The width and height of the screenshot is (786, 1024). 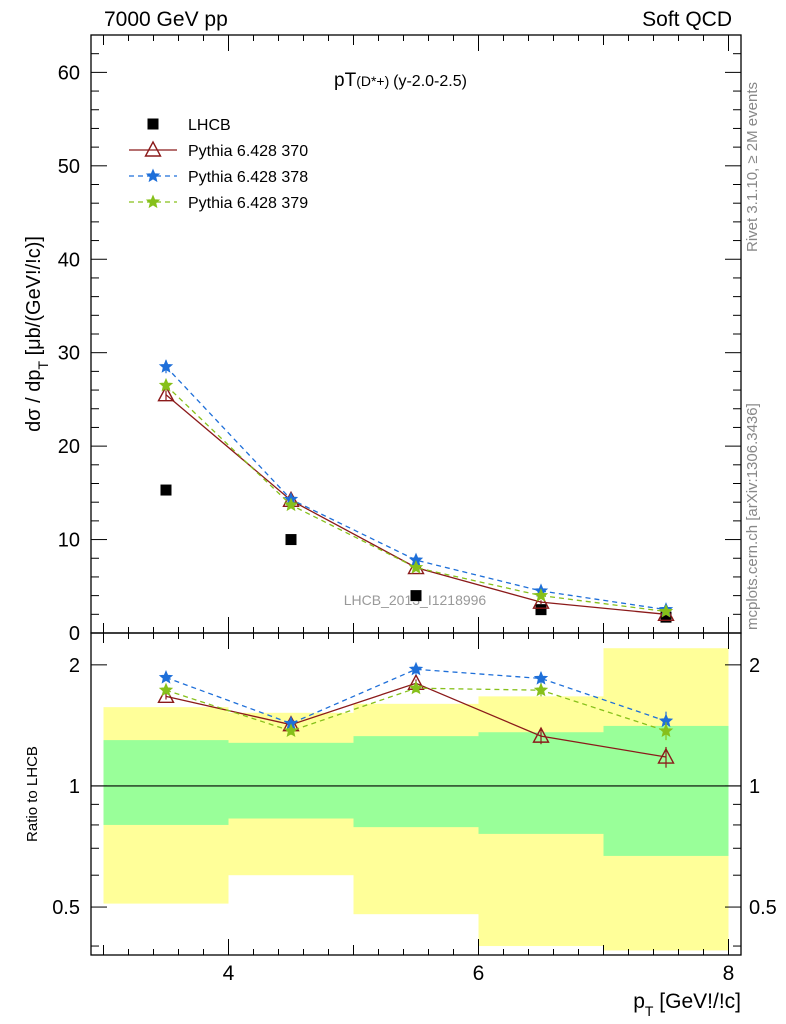 What do you see at coordinates (752, 516) in the screenshot?
I see `mcplots-label: mcplots.cern.ch [arXiv:1306.3436]` at bounding box center [752, 516].